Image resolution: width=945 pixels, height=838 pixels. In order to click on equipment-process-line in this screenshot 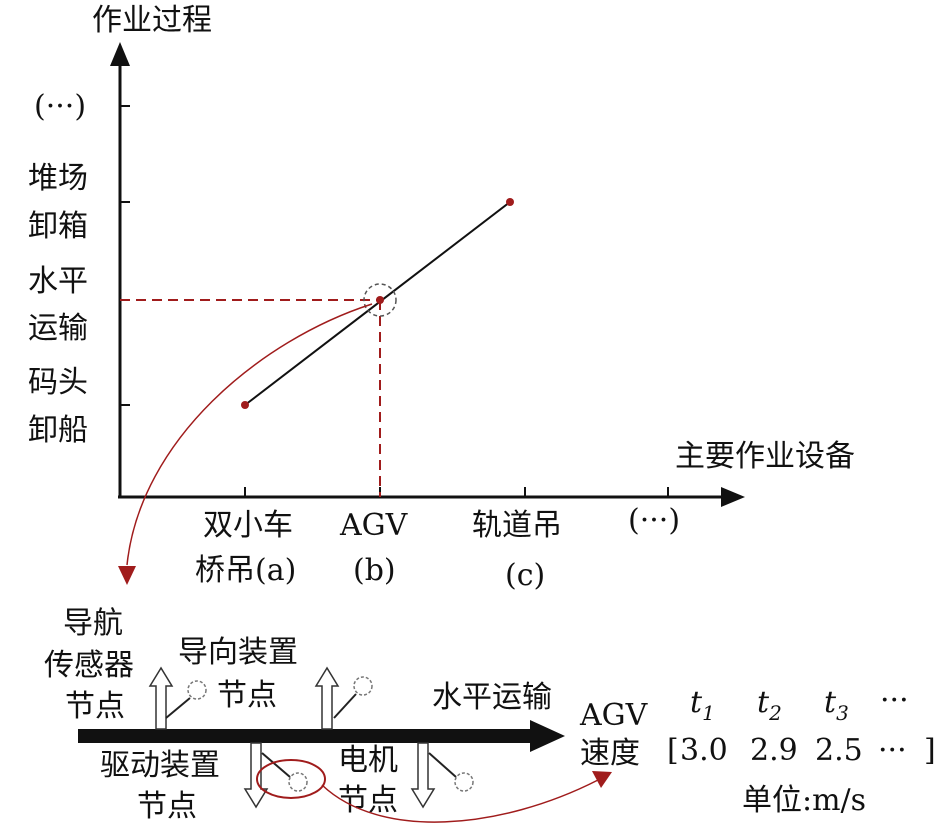, I will do `click(377, 303)`.